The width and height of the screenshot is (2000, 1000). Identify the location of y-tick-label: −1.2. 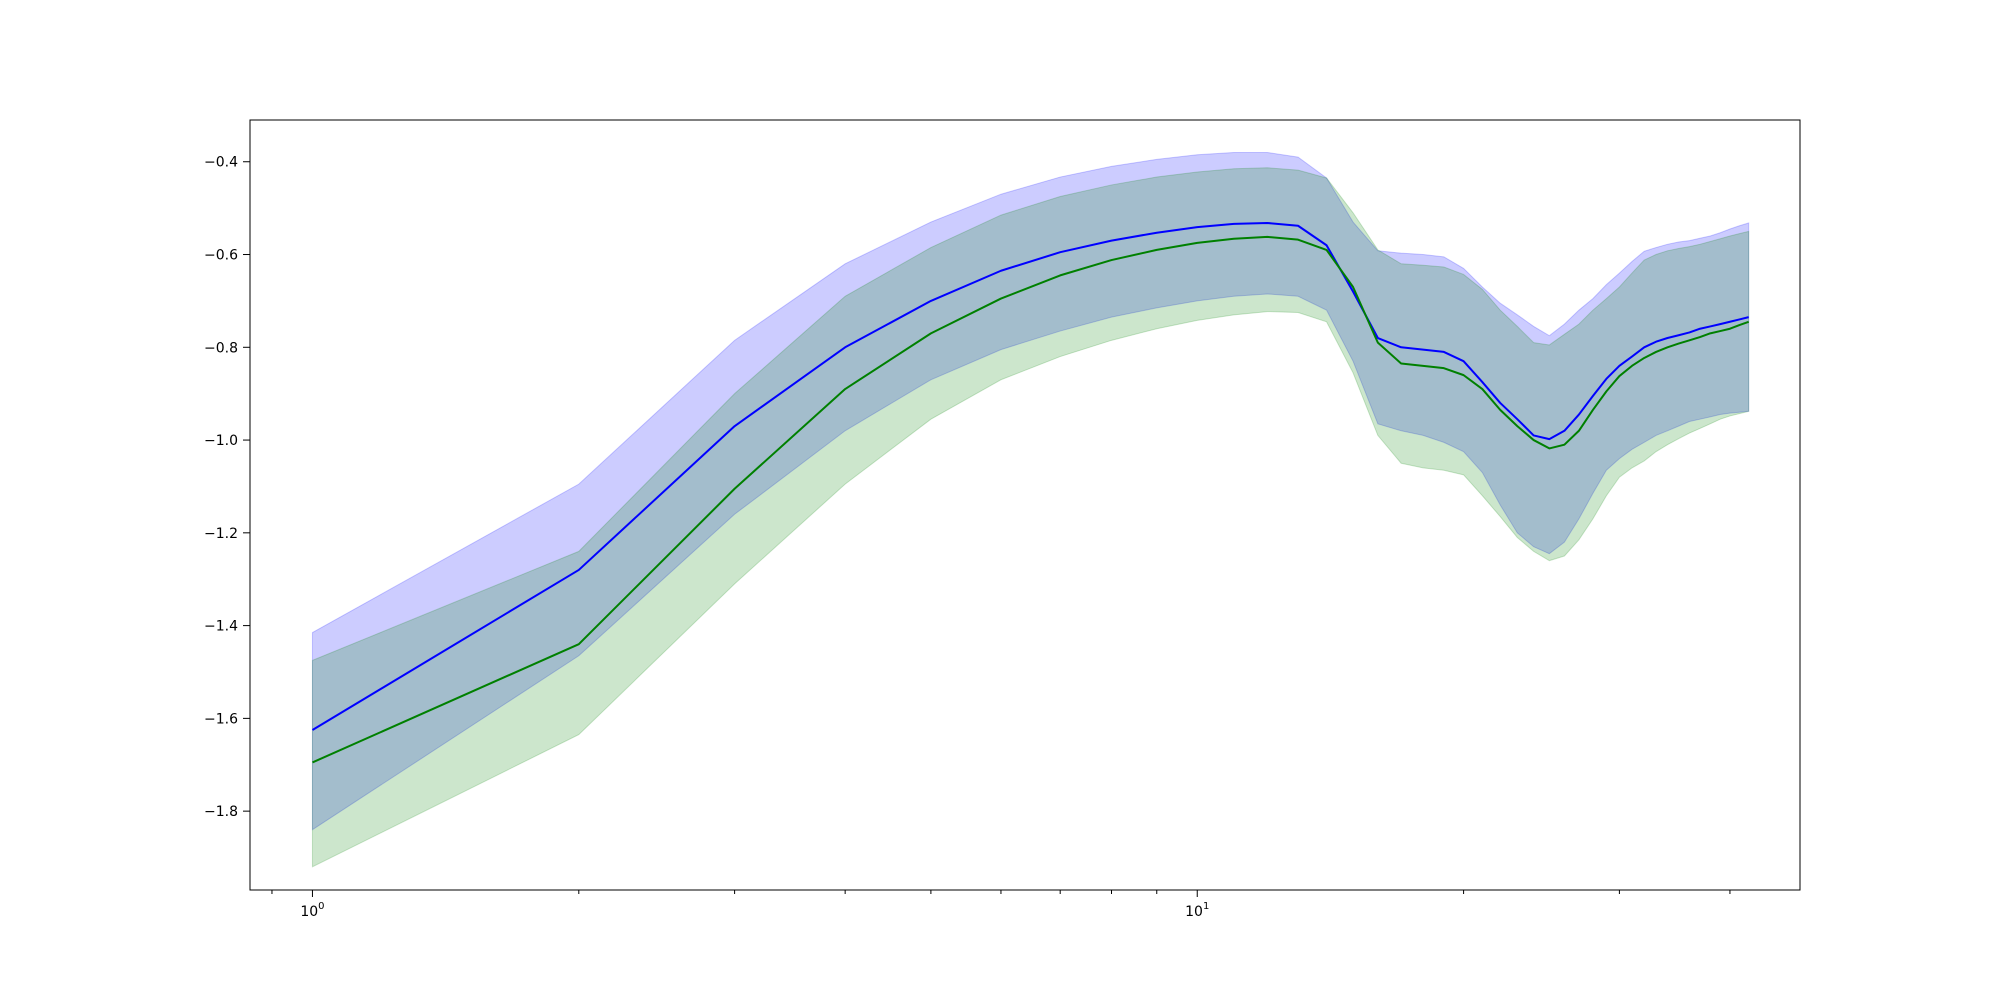
(221, 534).